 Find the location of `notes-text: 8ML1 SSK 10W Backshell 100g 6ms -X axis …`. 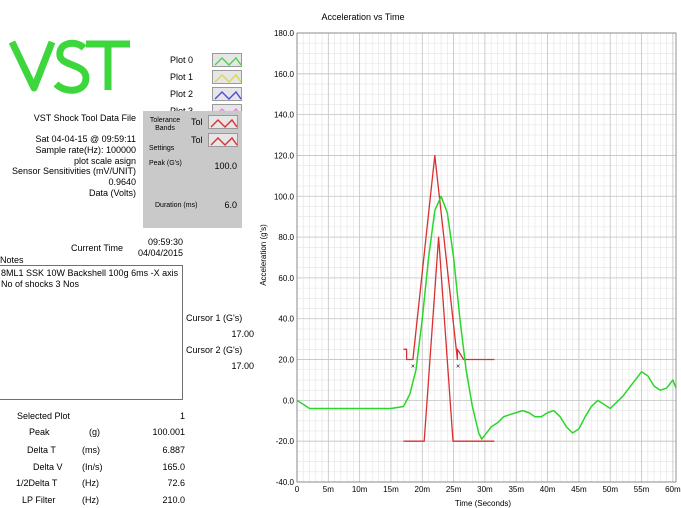

notes-text: 8ML1 SSK 10W Backshell 100g 6ms -X axis … is located at coordinates (90, 278).